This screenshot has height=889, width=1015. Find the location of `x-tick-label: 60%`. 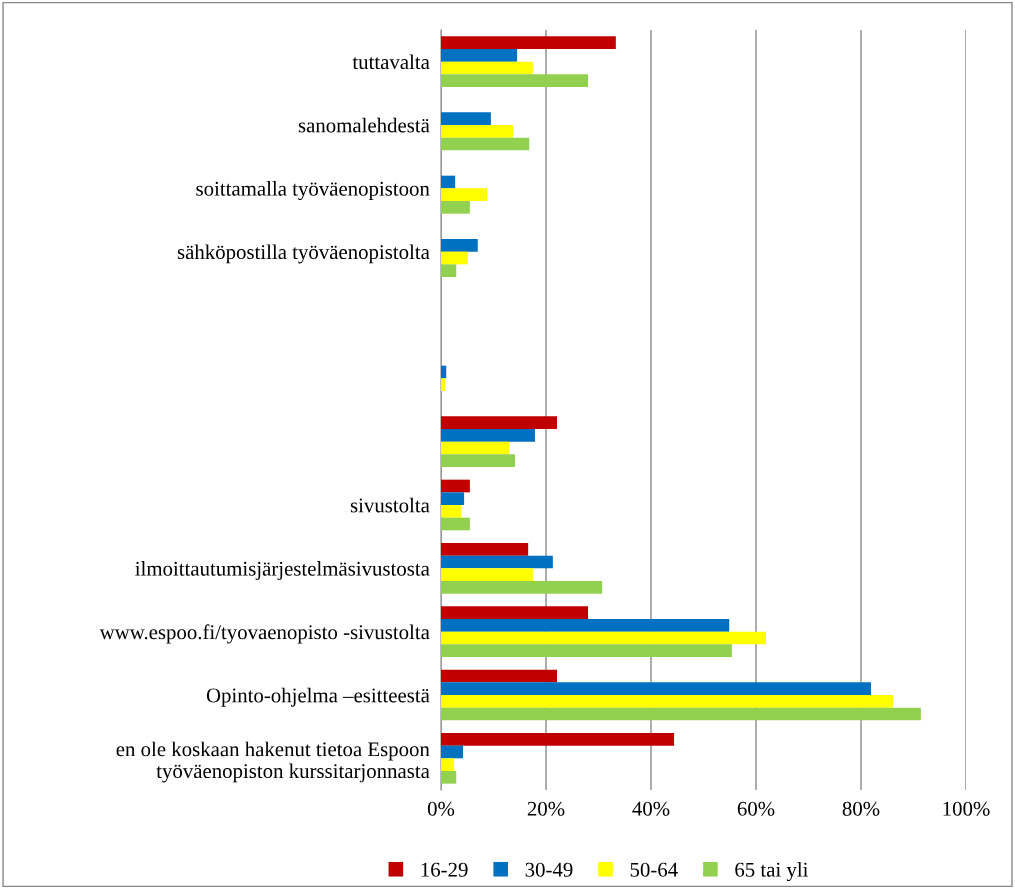

x-tick-label: 60% is located at coordinates (756, 808).